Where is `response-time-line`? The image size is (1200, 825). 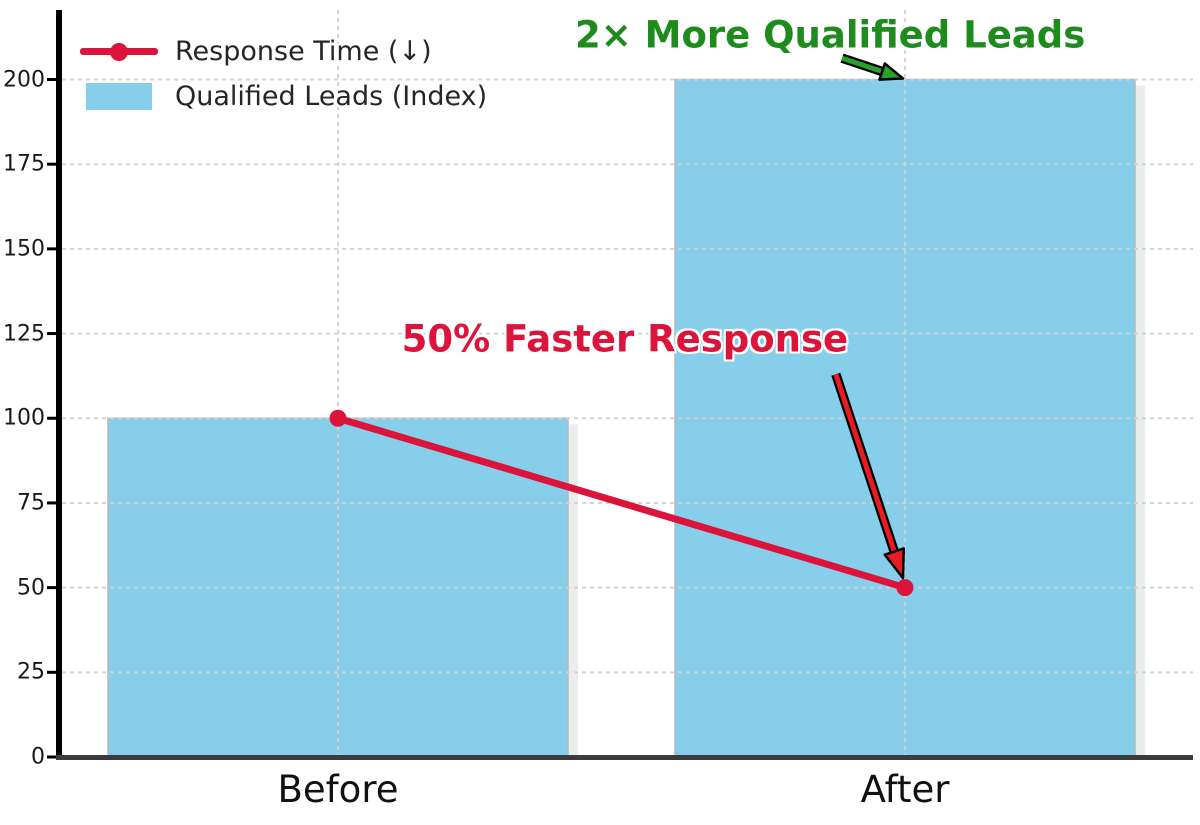
response-time-line is located at coordinates (621, 503).